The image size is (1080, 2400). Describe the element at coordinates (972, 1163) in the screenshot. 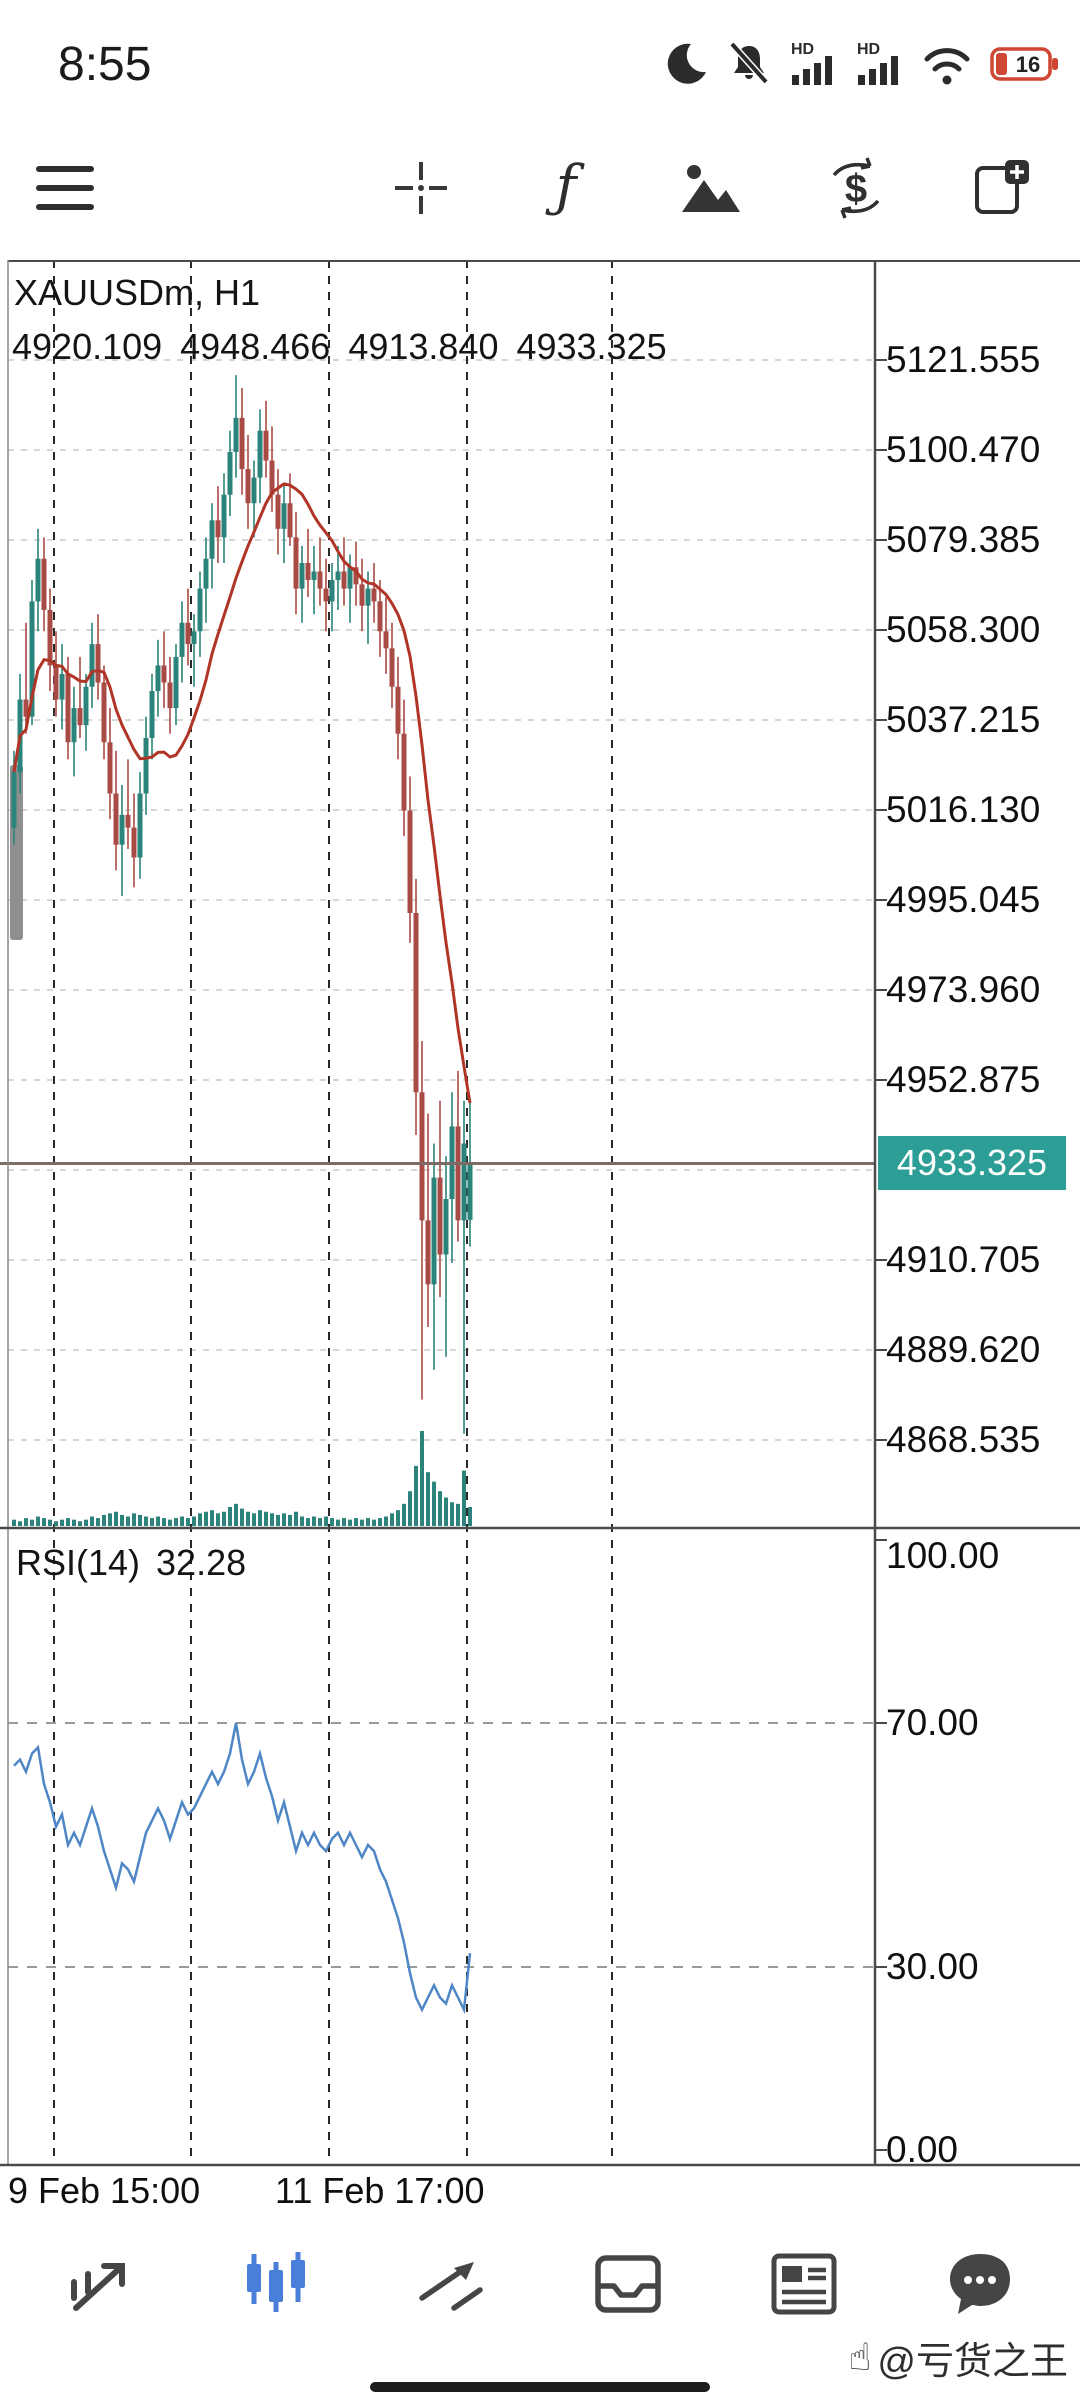

I see `current-price-badge: 4933.325` at that location.